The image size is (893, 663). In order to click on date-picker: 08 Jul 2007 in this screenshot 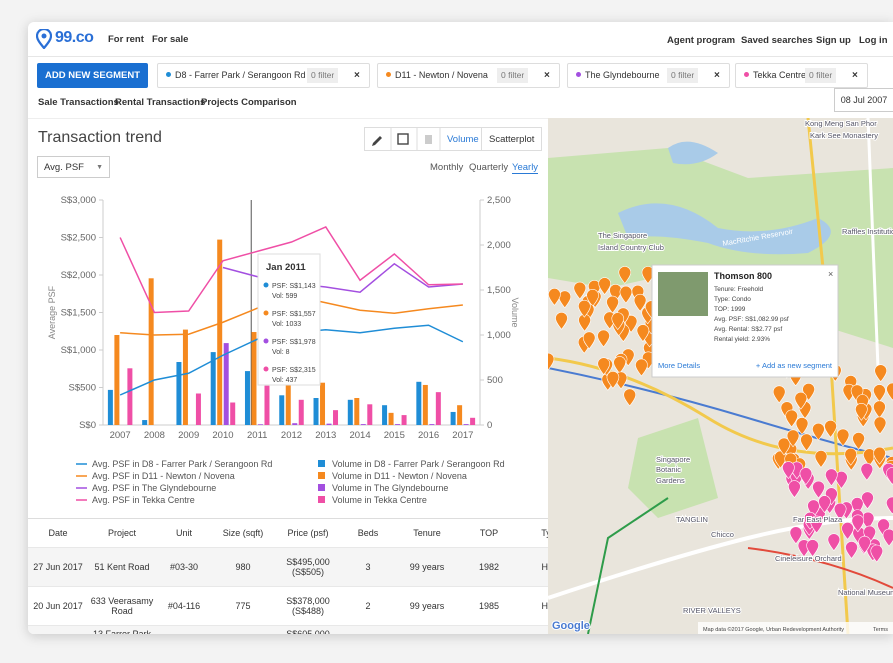, I will do `click(863, 100)`.